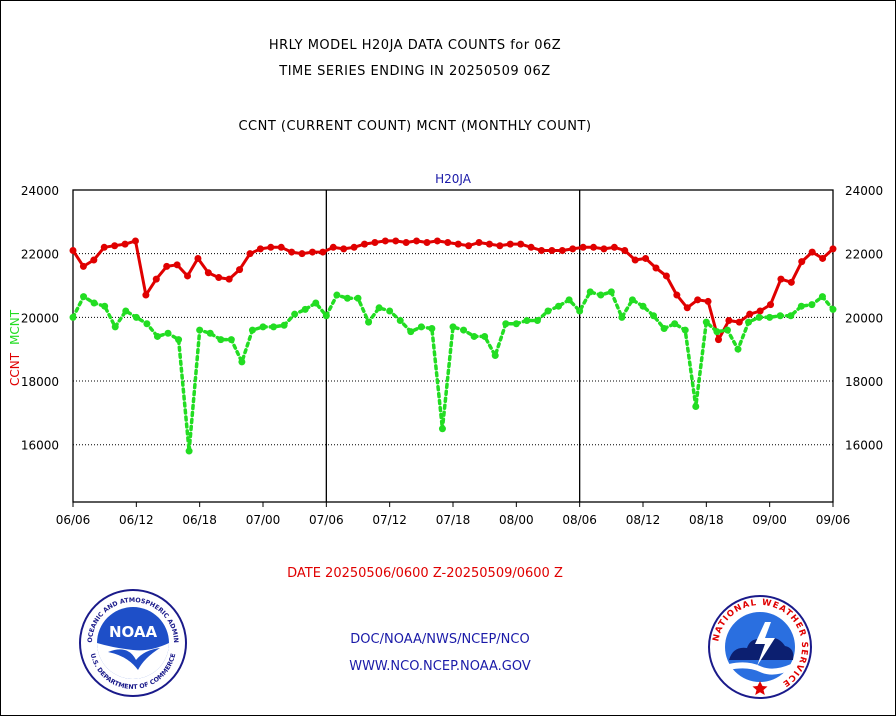 Image resolution: width=896 pixels, height=716 pixels. I want to click on series-ccnt, so click(453, 290).